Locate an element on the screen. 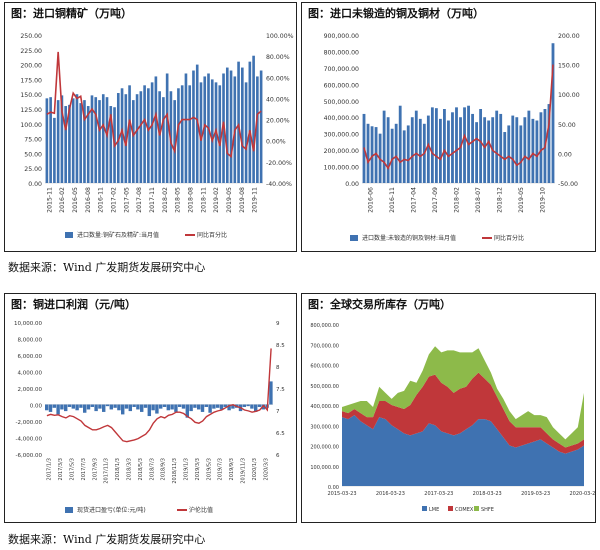 Image resolution: width=600 pixels, height=550 pixels. y-left-tick-label: 0.00 is located at coordinates (352, 184).